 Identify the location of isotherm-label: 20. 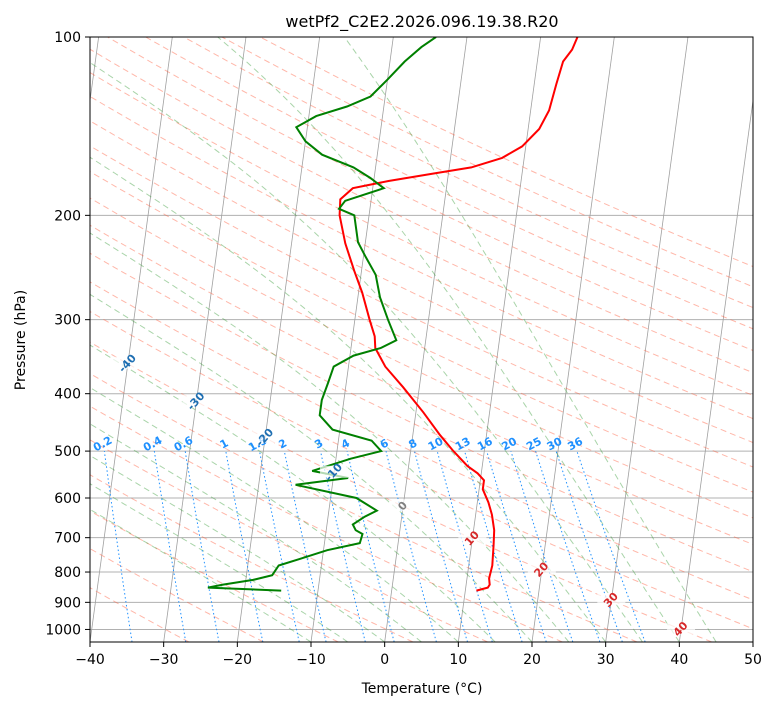
(541, 569).